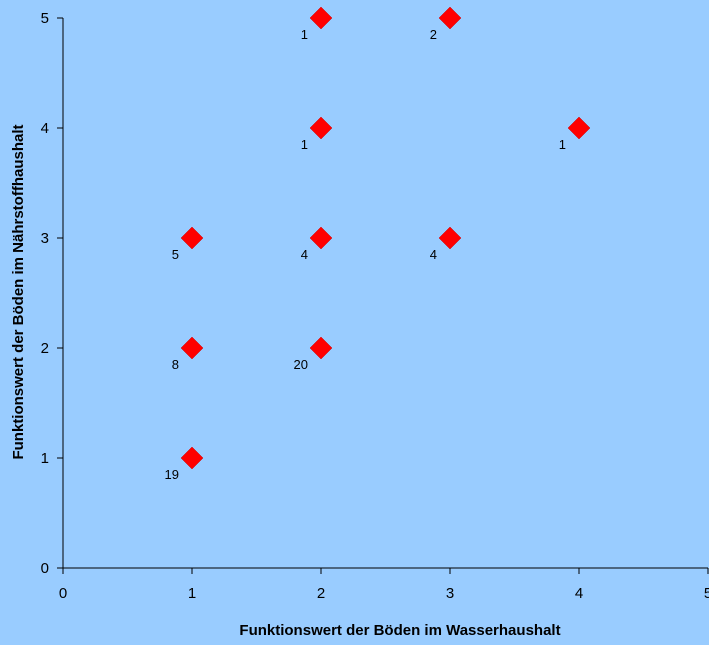  Describe the element at coordinates (301, 364) in the screenshot. I see `data-label: 20` at that location.